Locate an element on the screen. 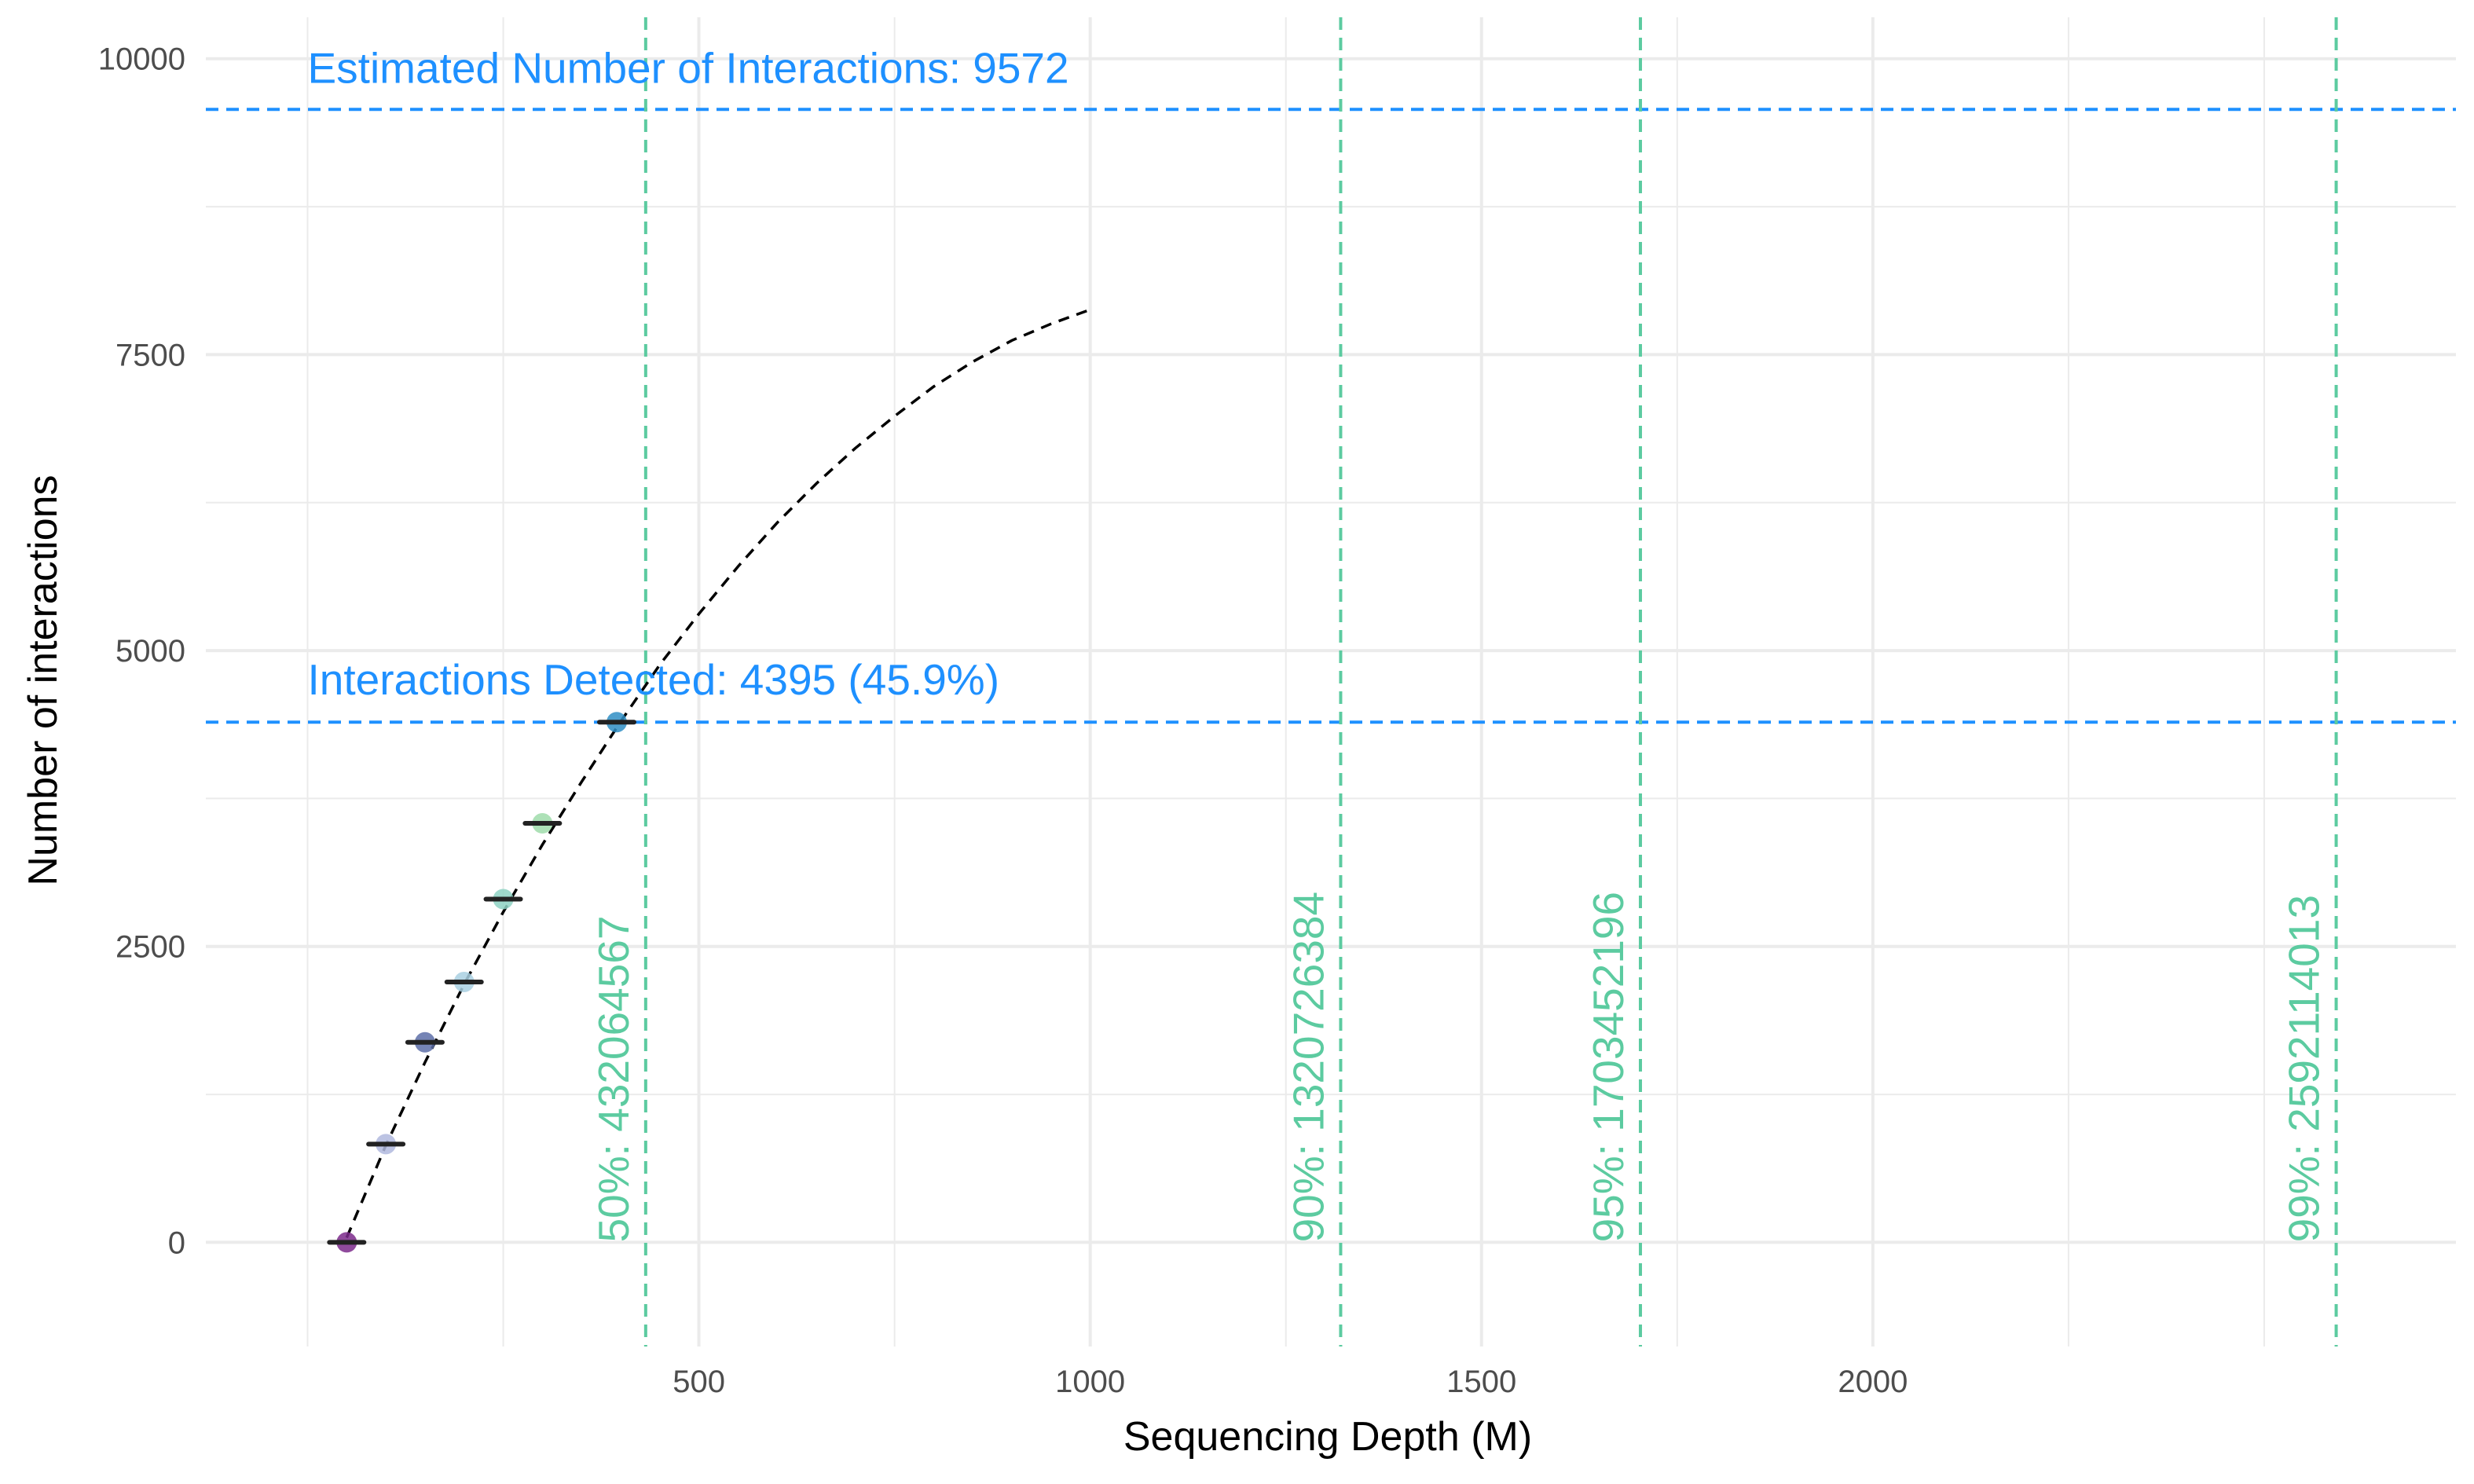 The height and width of the screenshot is (1484, 2474). y-axis-tick-labels: 0 2500 5000 7500 10000 is located at coordinates (141, 651).